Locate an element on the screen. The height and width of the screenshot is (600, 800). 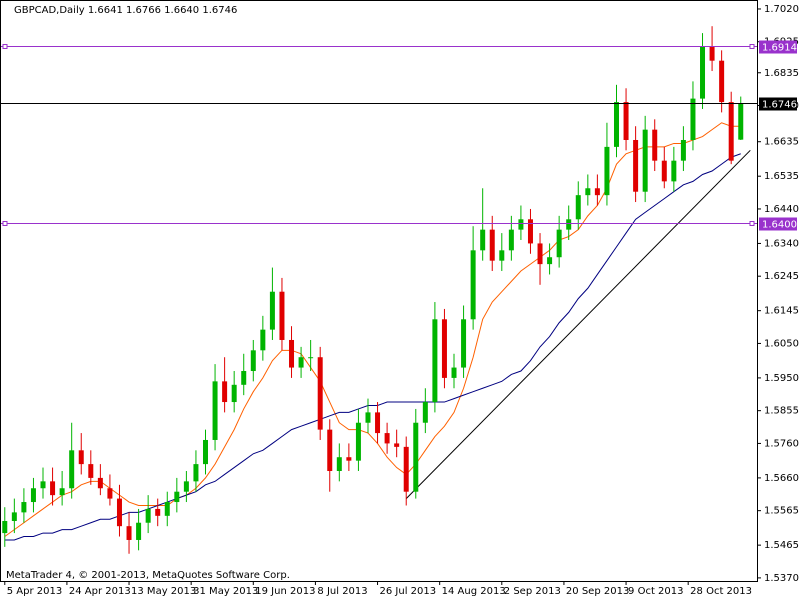
y-tick-label: 1.6635 is located at coordinates (781, 142).